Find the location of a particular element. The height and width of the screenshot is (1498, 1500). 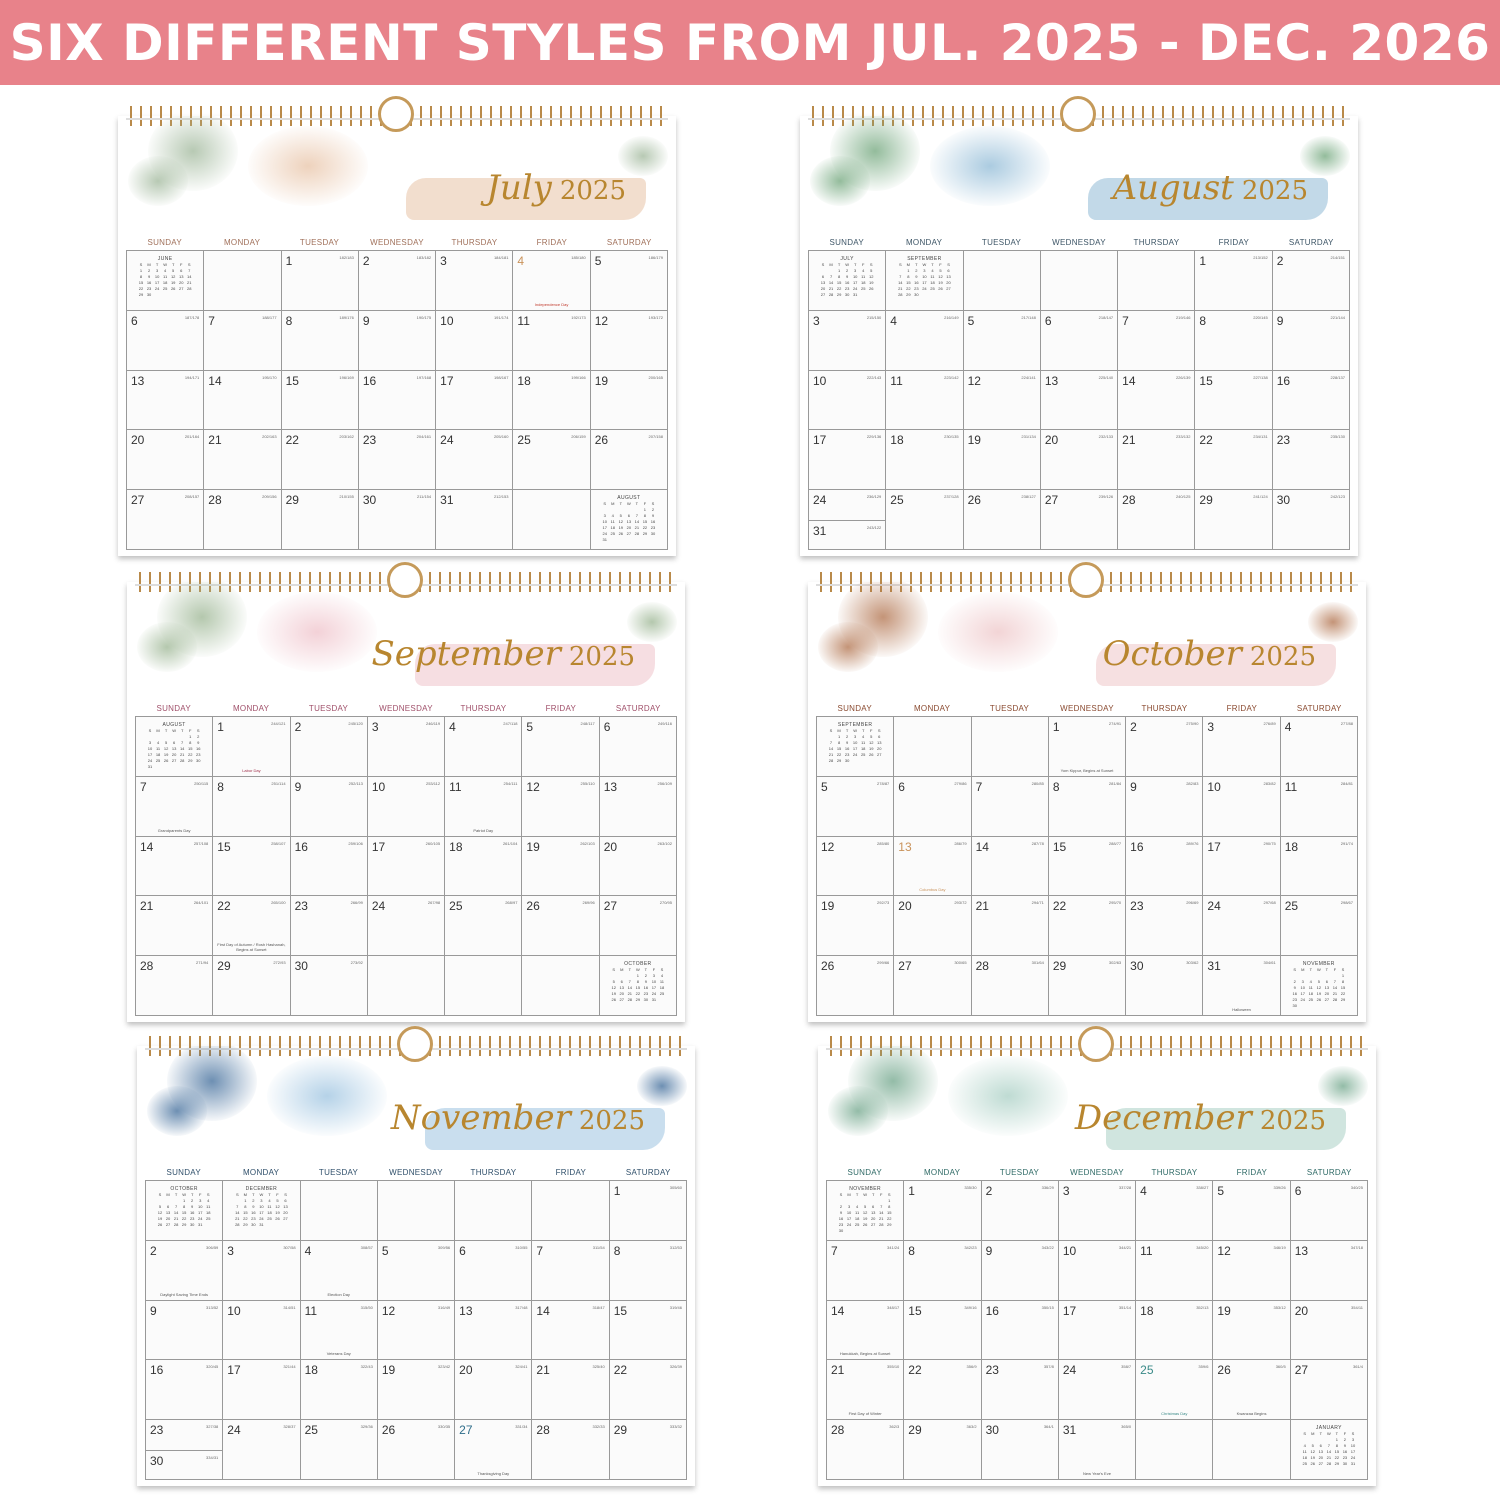

day-cell: 11 345/20 is located at coordinates (1174, 1270).